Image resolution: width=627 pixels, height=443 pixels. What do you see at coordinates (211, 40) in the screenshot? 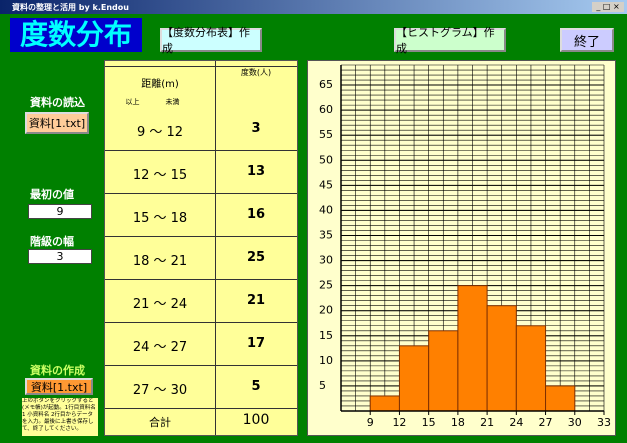
I see `table-button: 【度数分布表】作成` at bounding box center [211, 40].